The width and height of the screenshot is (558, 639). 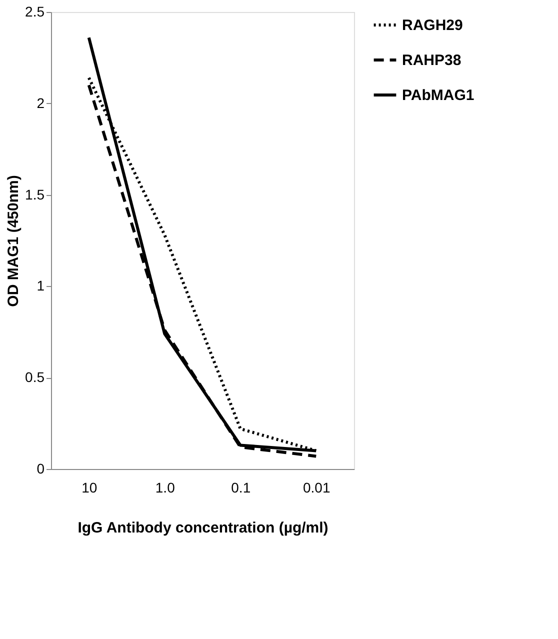 What do you see at coordinates (40, 286) in the screenshot?
I see `y-tick-label: 1` at bounding box center [40, 286].